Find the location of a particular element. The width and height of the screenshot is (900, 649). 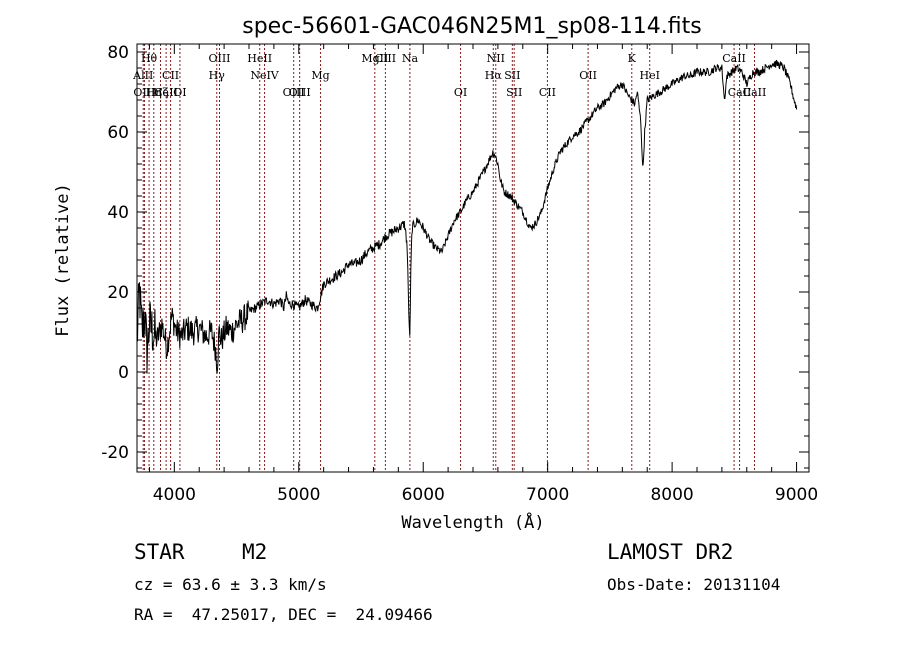

spectral-line-label: Hα is located at coordinates (494, 75).